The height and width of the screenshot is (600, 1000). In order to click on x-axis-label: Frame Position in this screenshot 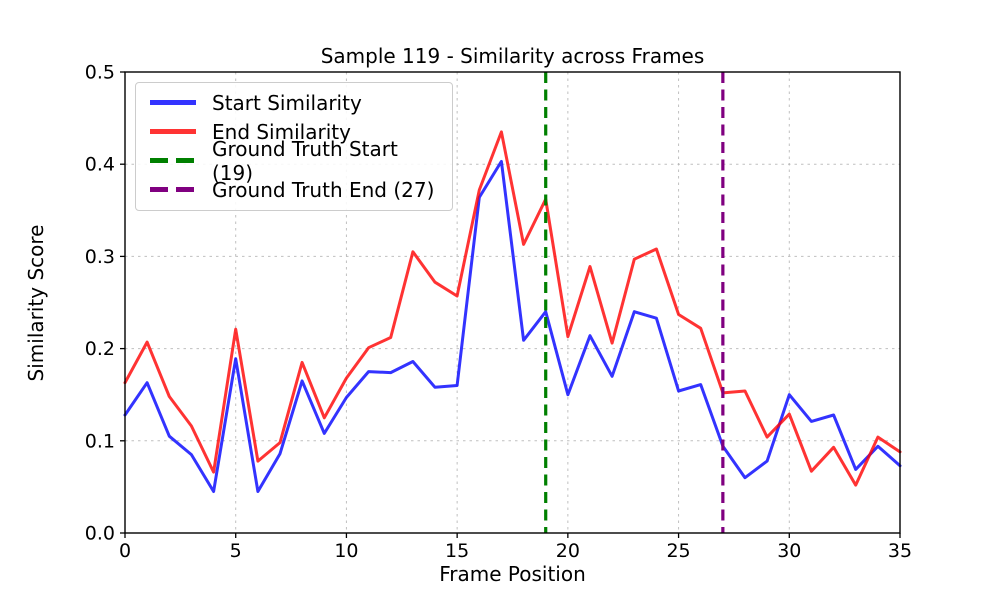, I will do `click(512, 574)`.